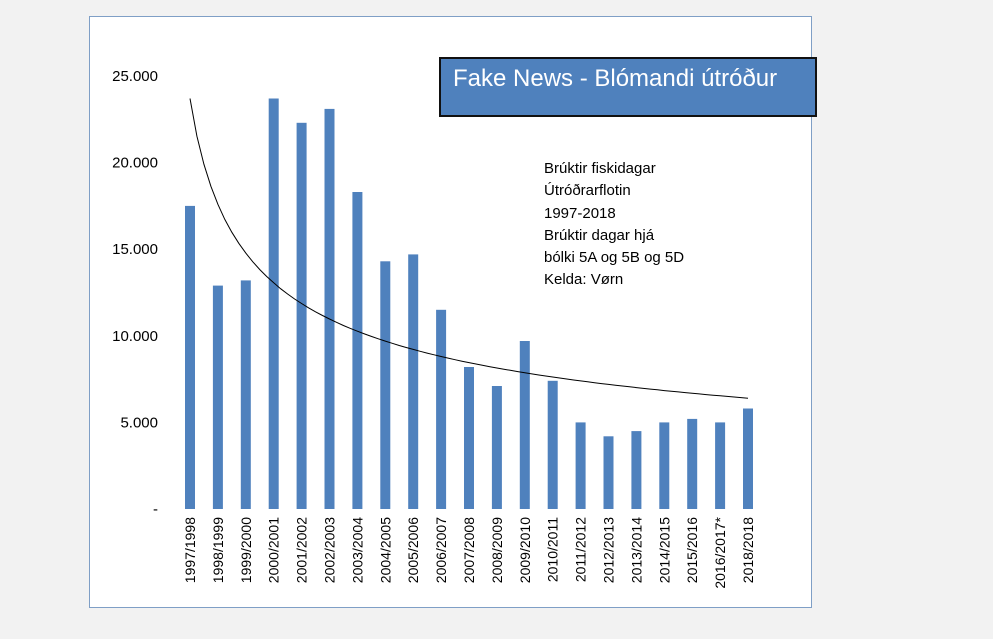  I want to click on bar-2004-2005, so click(385, 385).